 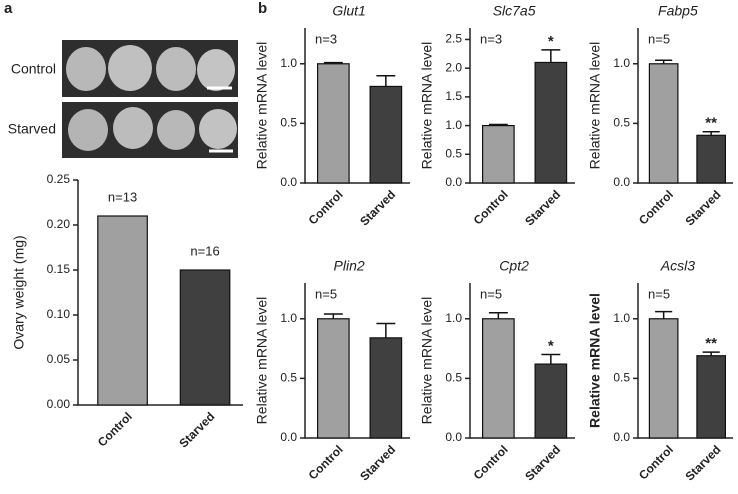 What do you see at coordinates (59, 404) in the screenshot?
I see `y-tick-label: 0.00` at bounding box center [59, 404].